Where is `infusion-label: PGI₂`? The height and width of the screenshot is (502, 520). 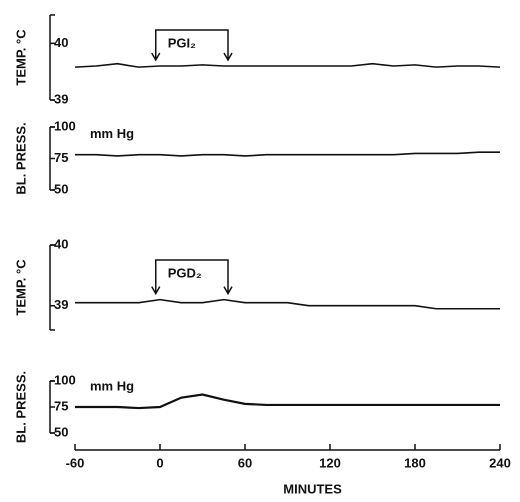 infusion-label: PGI₂ is located at coordinates (182, 42).